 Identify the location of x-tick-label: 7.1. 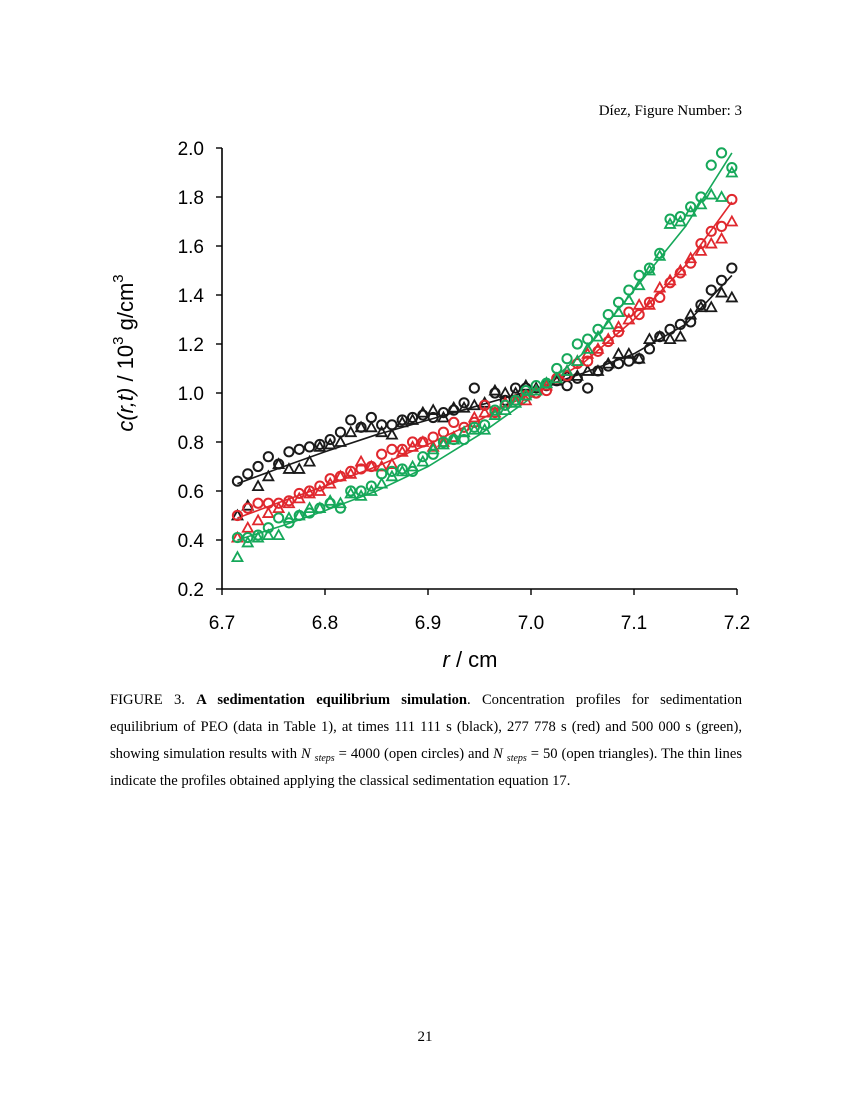
(634, 623).